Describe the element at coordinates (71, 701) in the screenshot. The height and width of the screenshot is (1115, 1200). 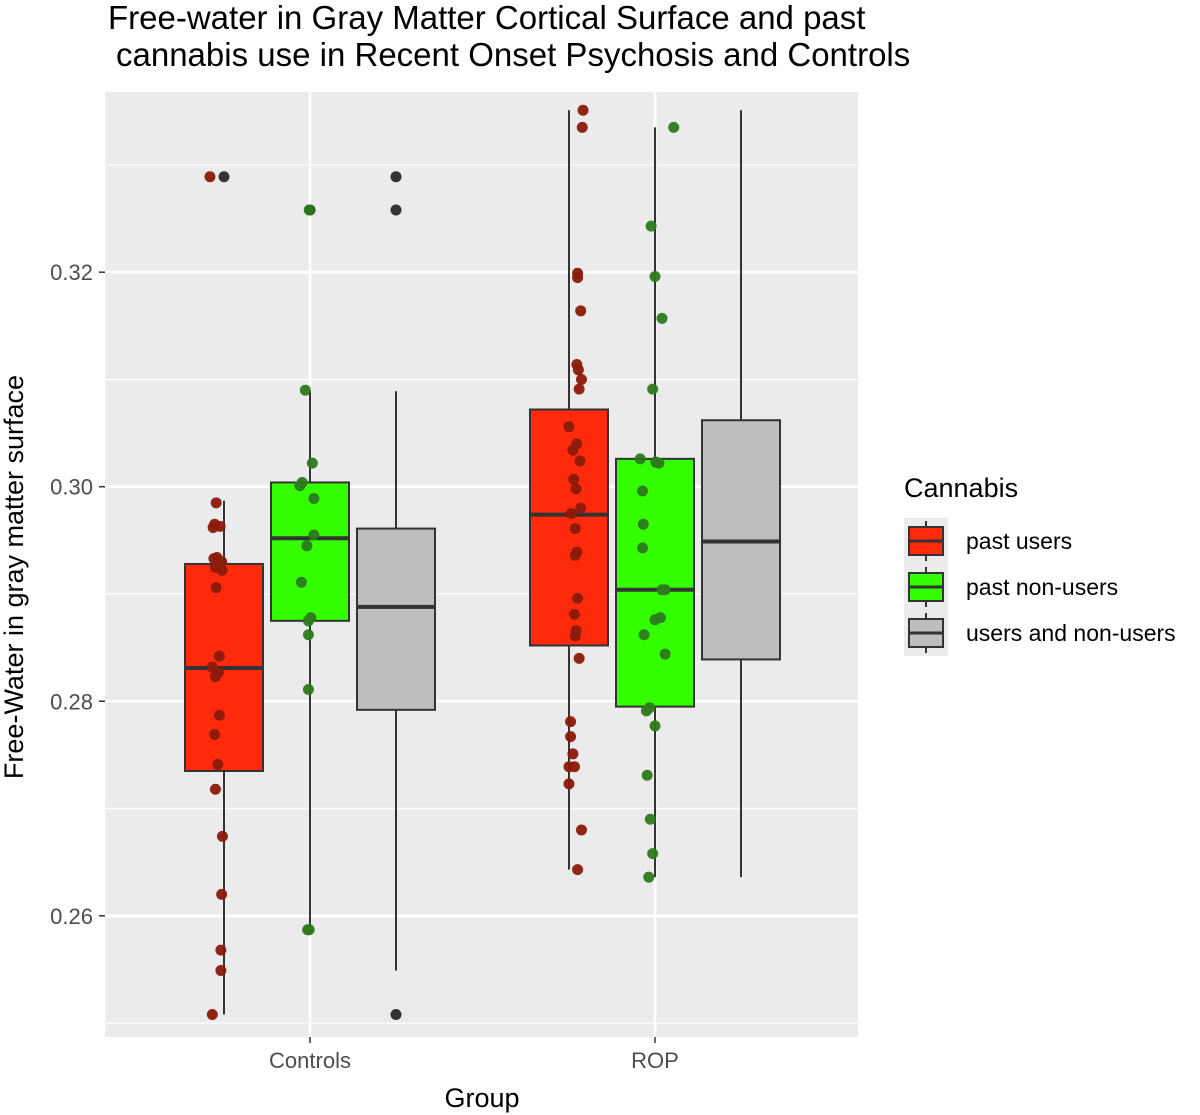
I see `y-tick-label: 0.28` at that location.